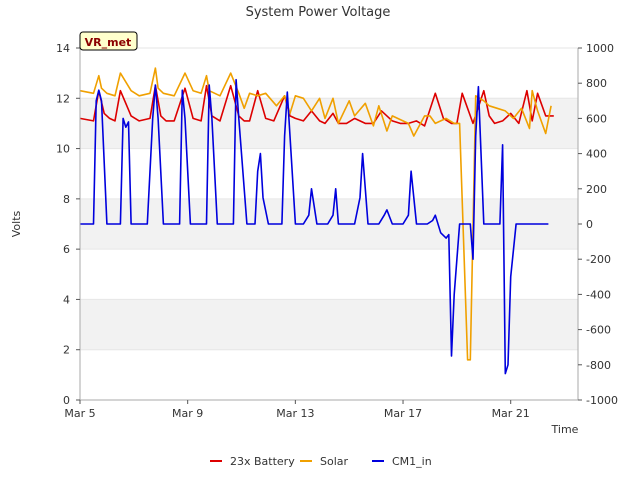  What do you see at coordinates (596, 118) in the screenshot?
I see `right-tick-label-600: 600` at bounding box center [596, 118].